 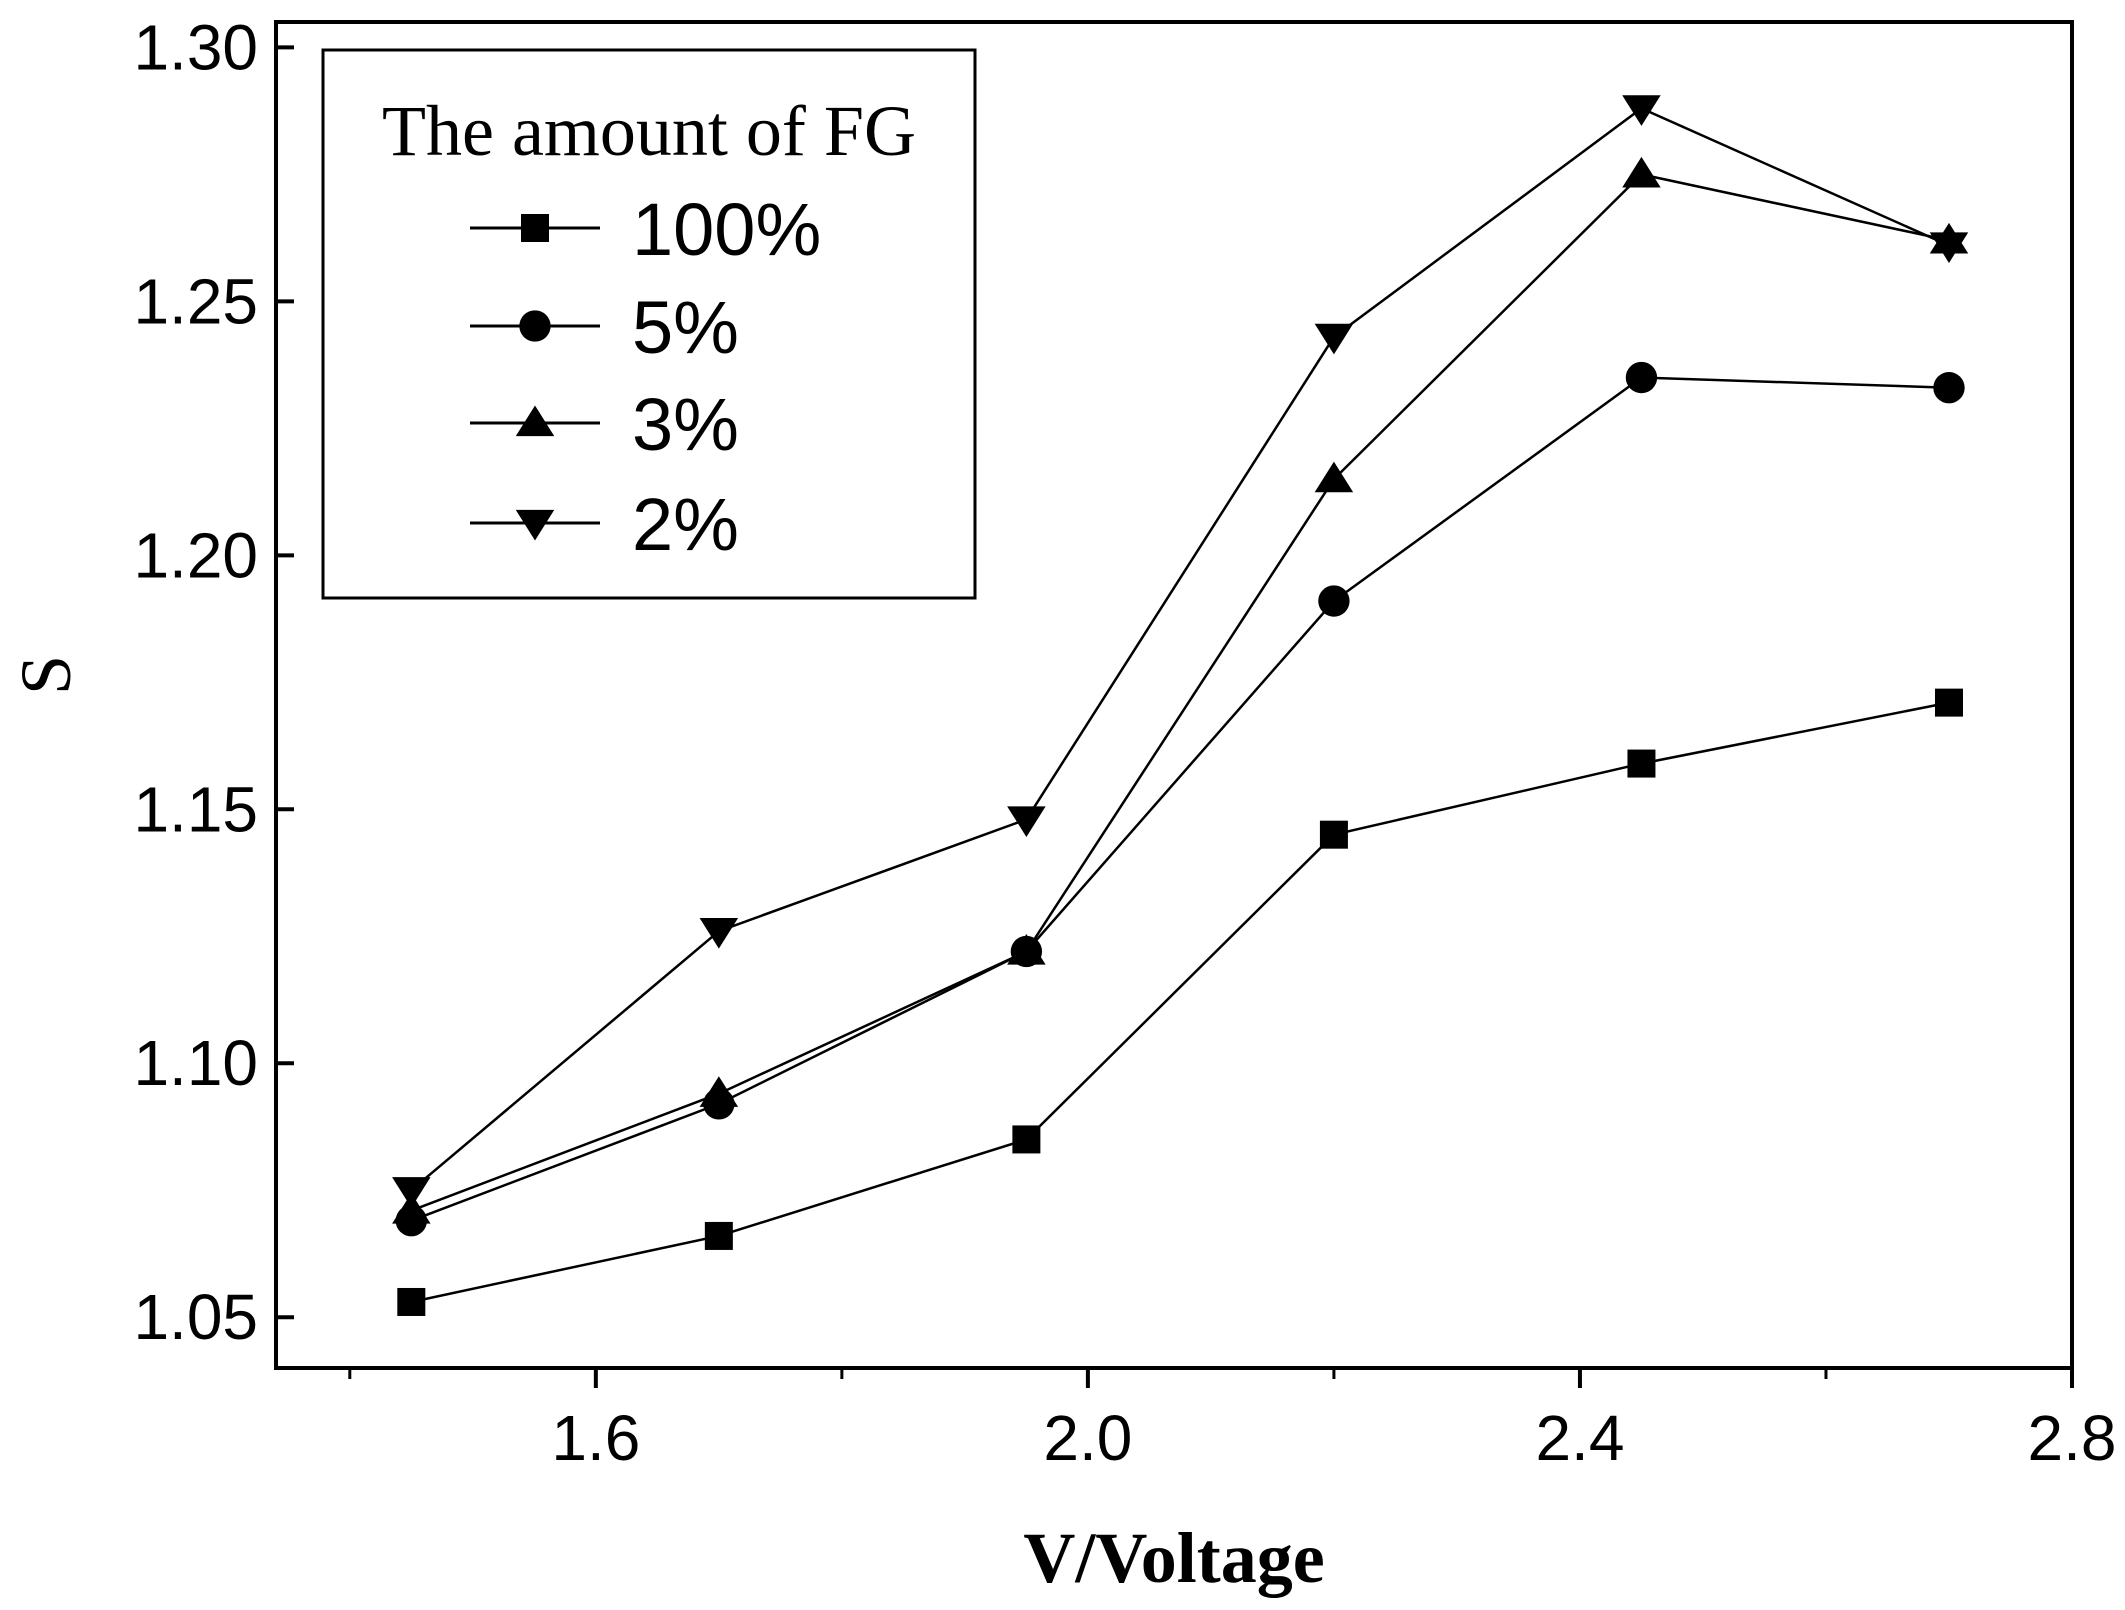 What do you see at coordinates (2072, 1438) in the screenshot?
I see `x-tick-label: 2.8` at bounding box center [2072, 1438].